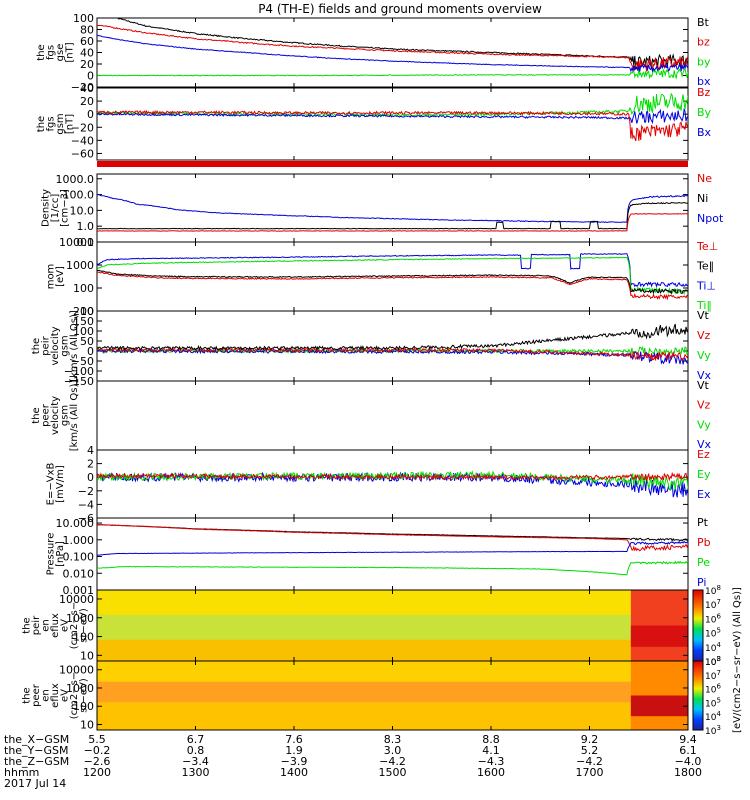  I want to click on legend-Pi: Pi, so click(701, 582).